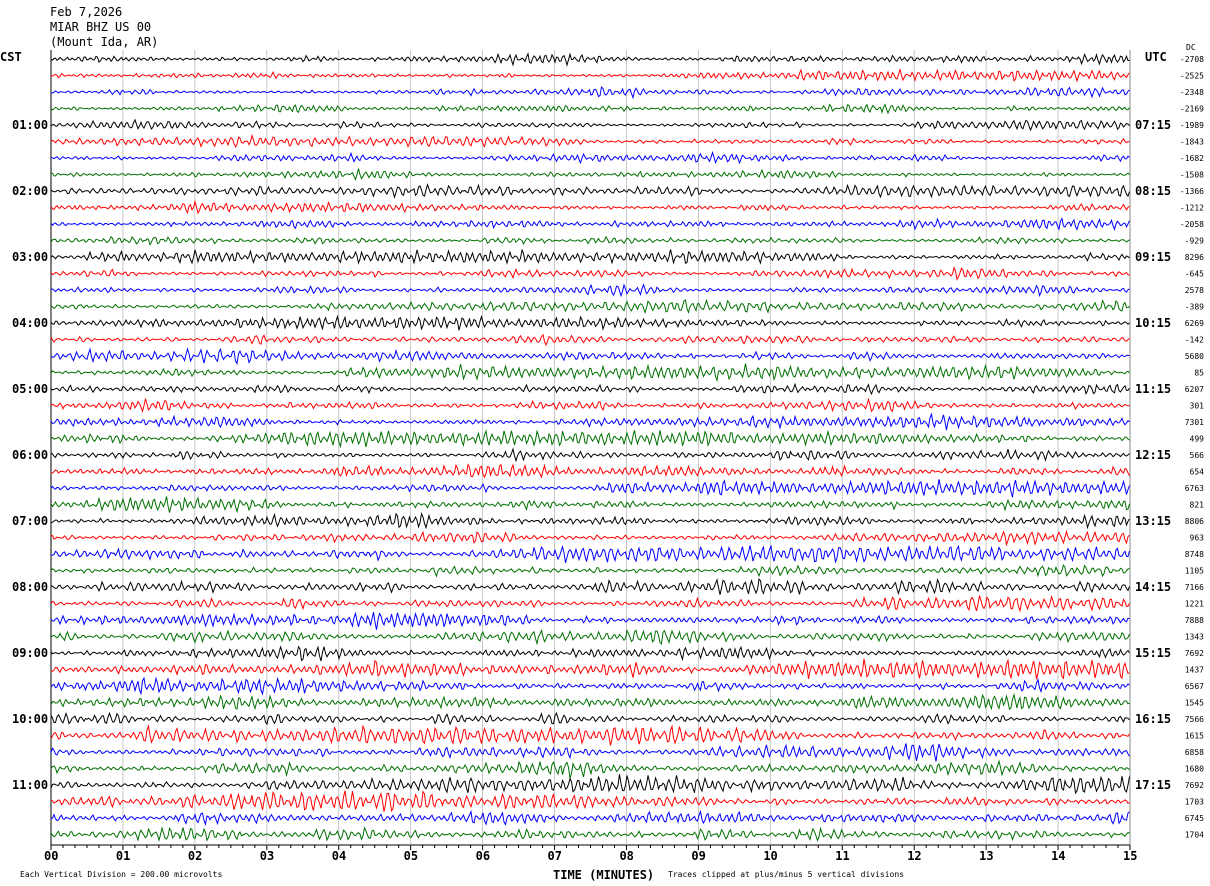  What do you see at coordinates (626, 856) in the screenshot?
I see `x-tick-label: 08` at bounding box center [626, 856].